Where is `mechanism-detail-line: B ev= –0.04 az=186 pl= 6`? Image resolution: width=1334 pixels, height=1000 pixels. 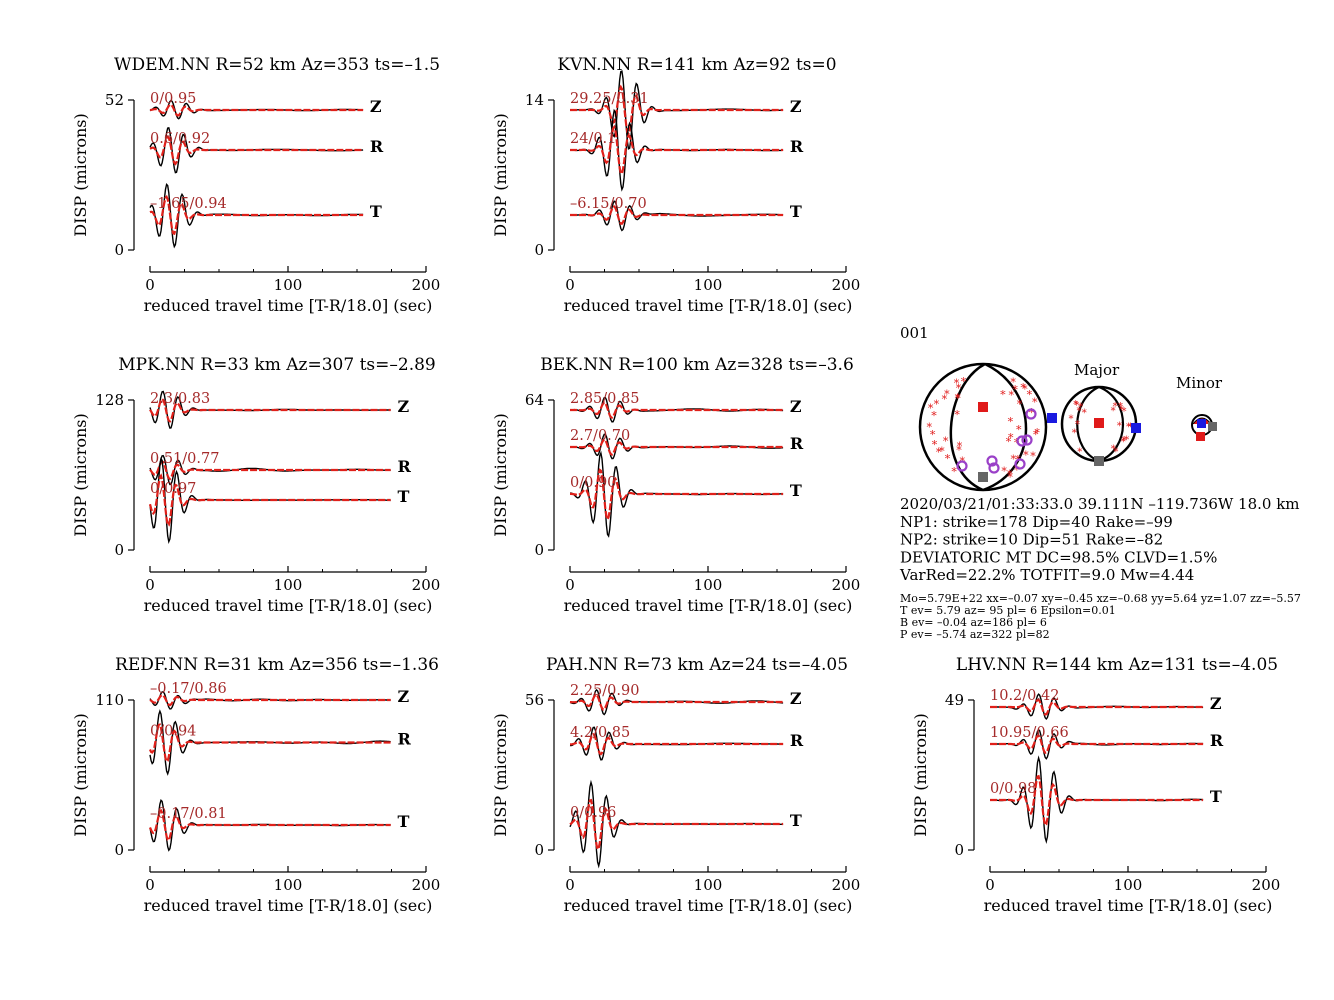 mechanism-detail-line: B ev= –0.04 az=186 pl= 6 is located at coordinates (973, 622).